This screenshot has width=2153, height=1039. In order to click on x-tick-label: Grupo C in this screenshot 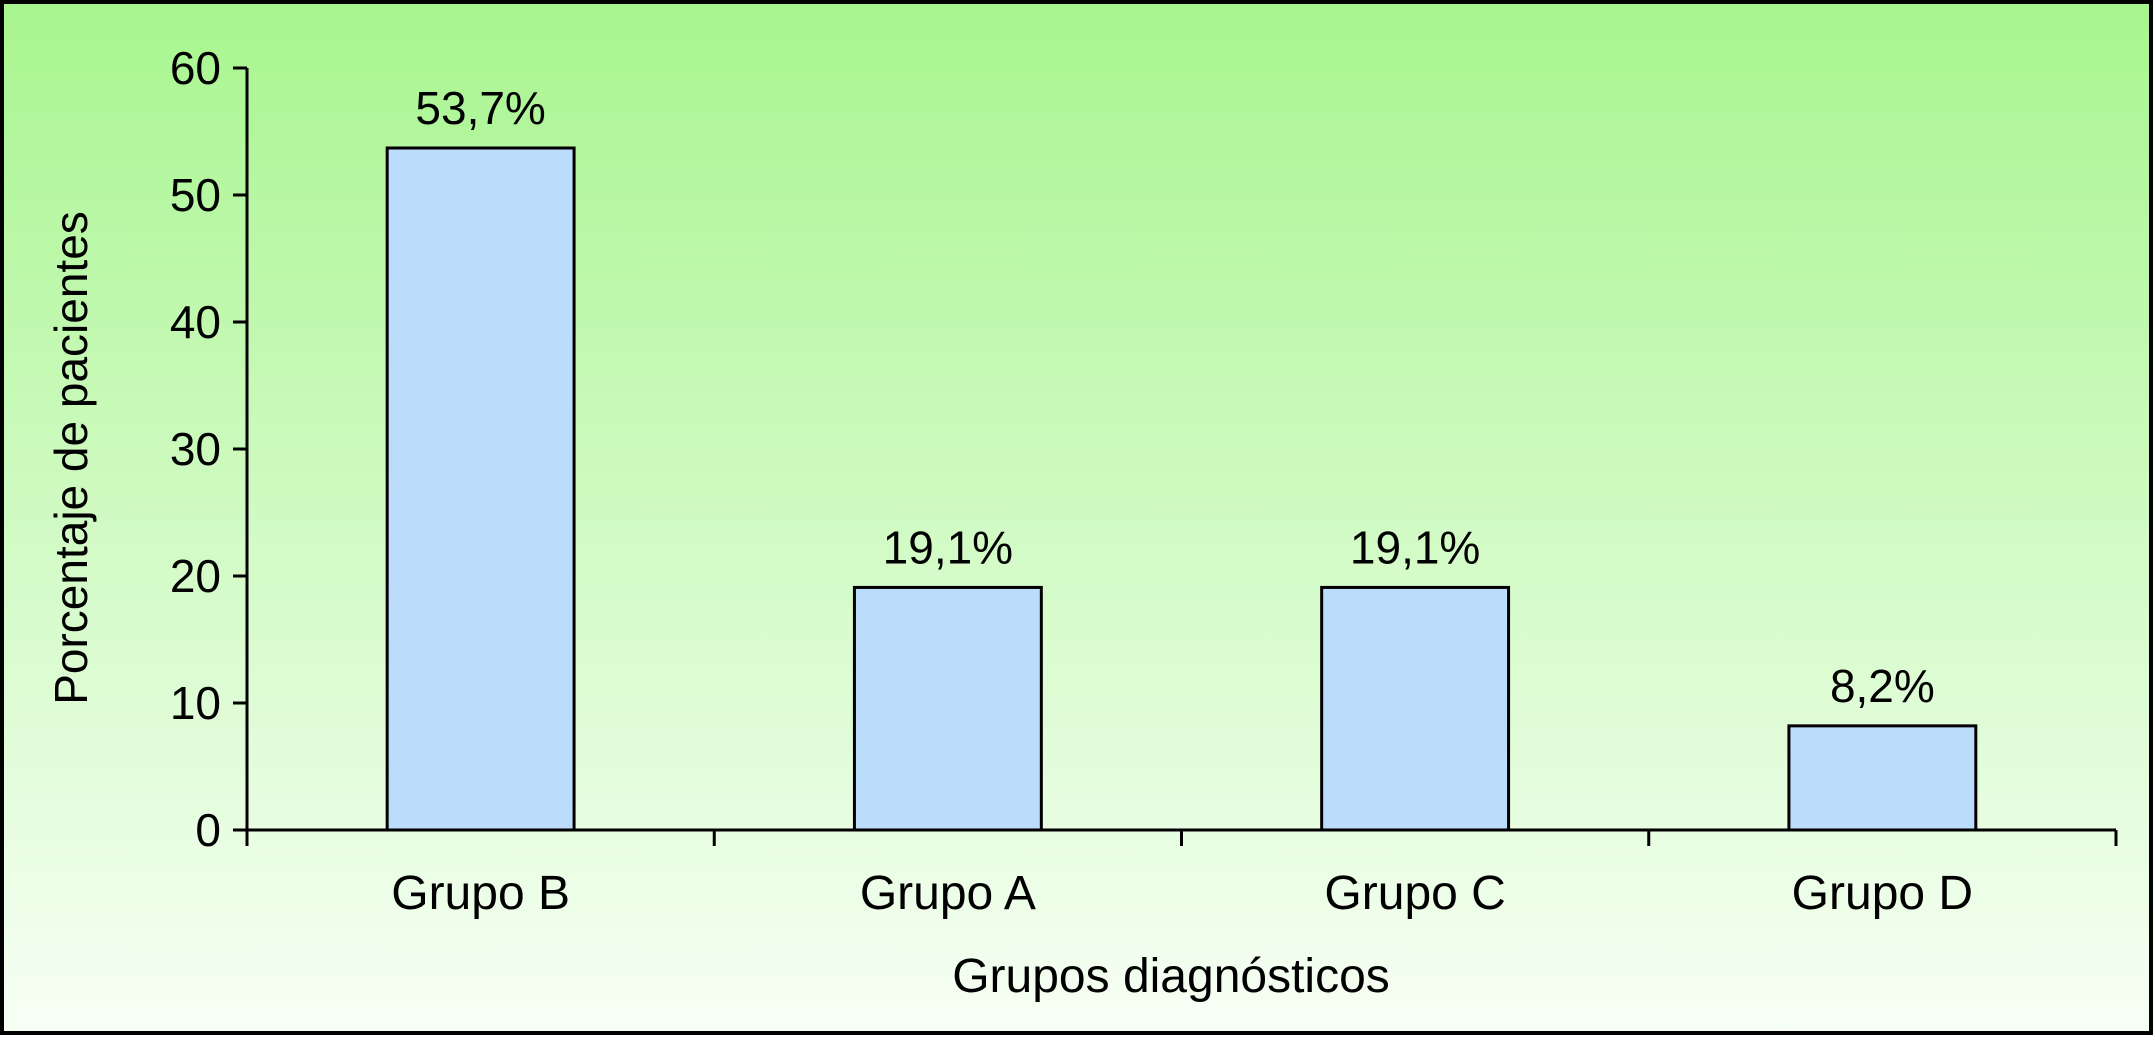, I will do `click(1414, 893)`.